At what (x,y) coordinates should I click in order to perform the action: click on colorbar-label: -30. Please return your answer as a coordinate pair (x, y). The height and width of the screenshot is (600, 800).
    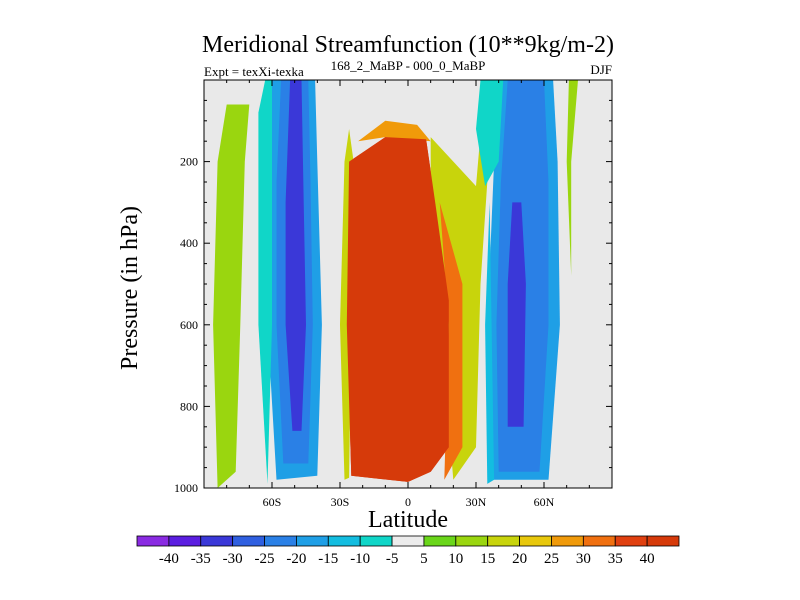
    Looking at the image, I should click on (233, 559).